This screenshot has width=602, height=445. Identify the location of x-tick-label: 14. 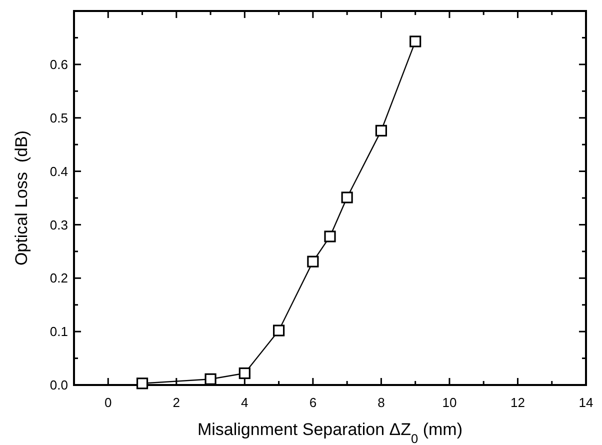
(586, 402).